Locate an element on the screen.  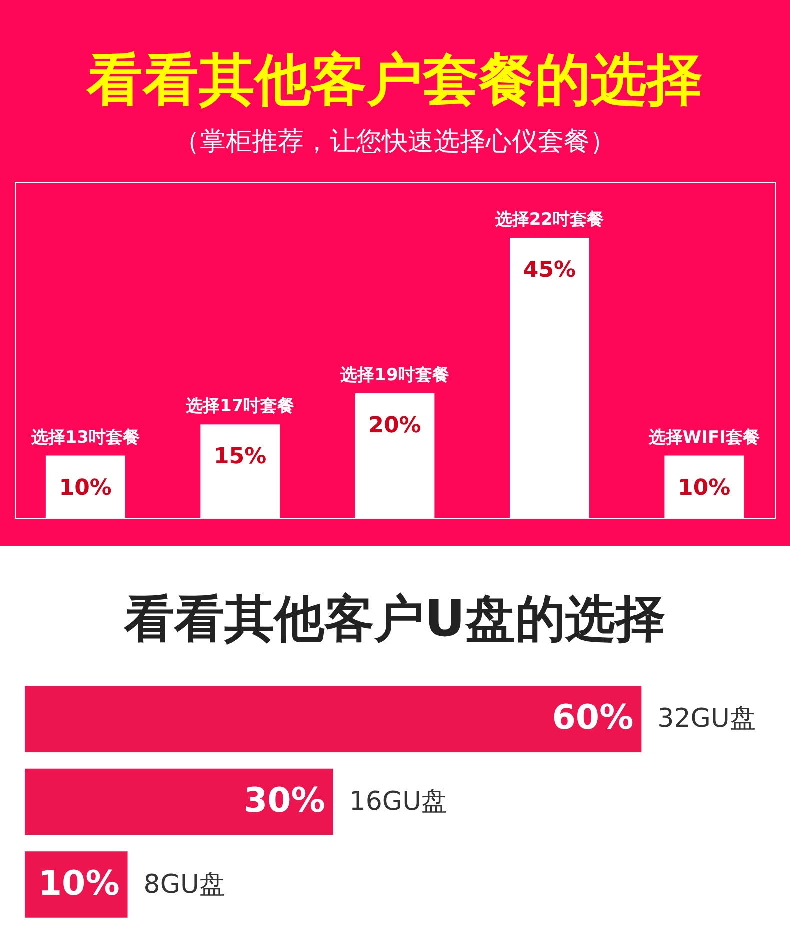
chart-title: 看看其他客户套餐的选择 is located at coordinates (394, 80).